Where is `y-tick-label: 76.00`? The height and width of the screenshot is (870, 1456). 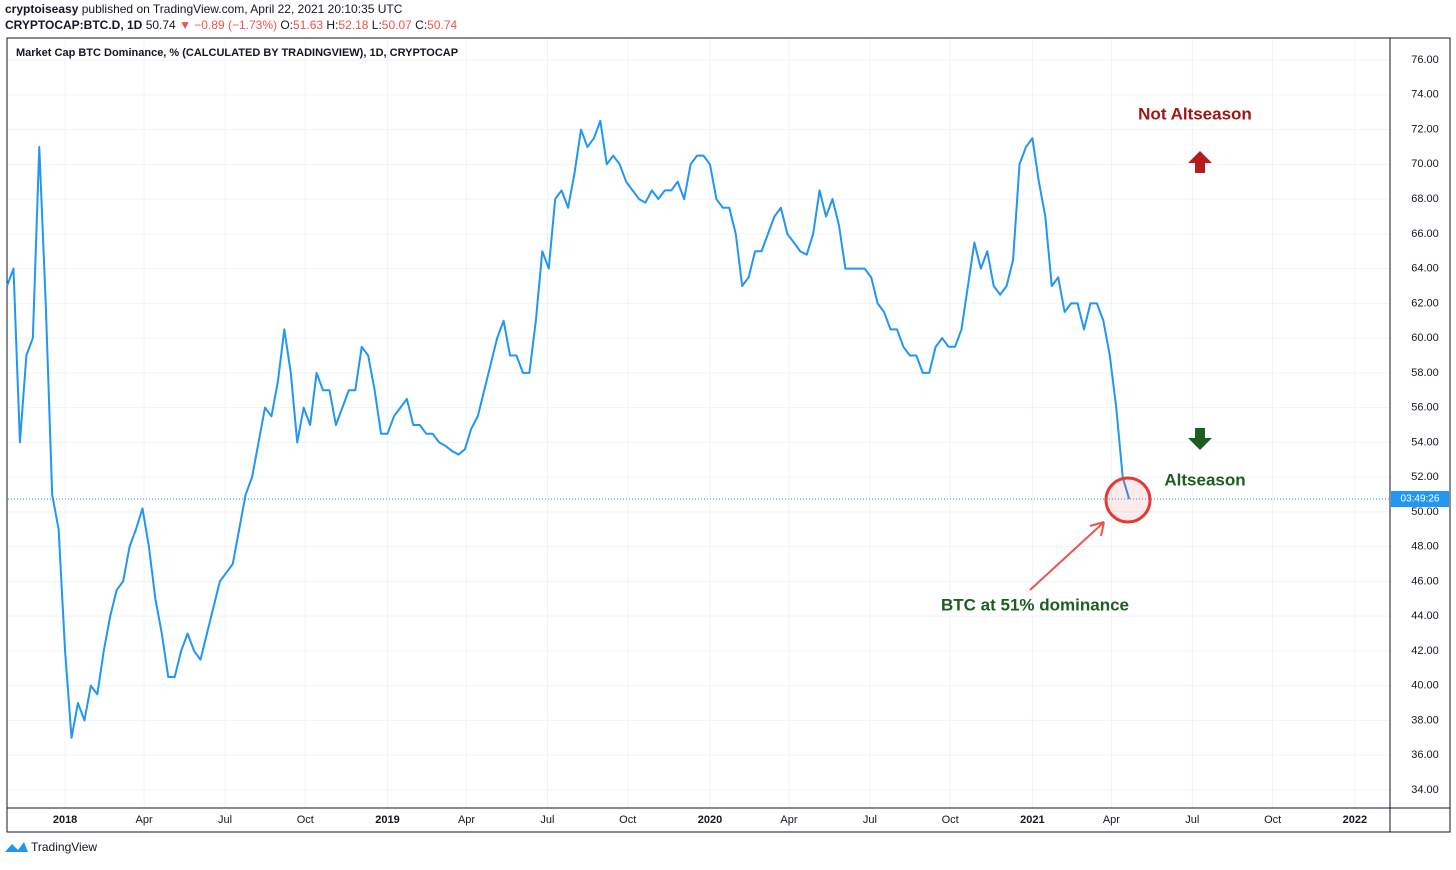
y-tick-label: 76.00 is located at coordinates (1425, 60).